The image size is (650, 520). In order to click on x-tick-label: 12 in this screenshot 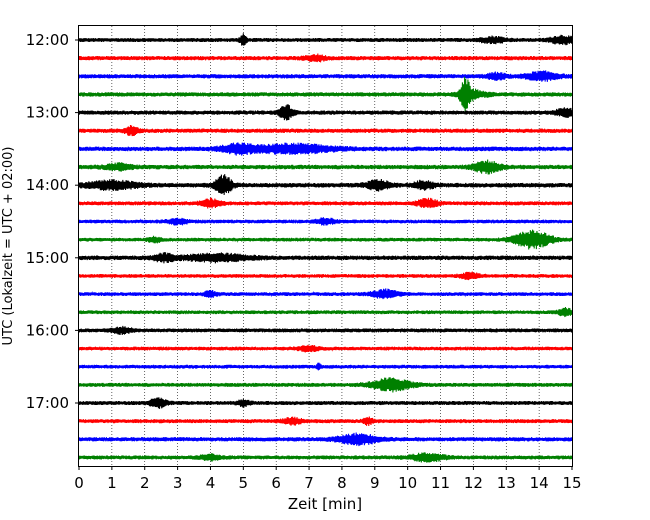, I will do `click(473, 483)`.